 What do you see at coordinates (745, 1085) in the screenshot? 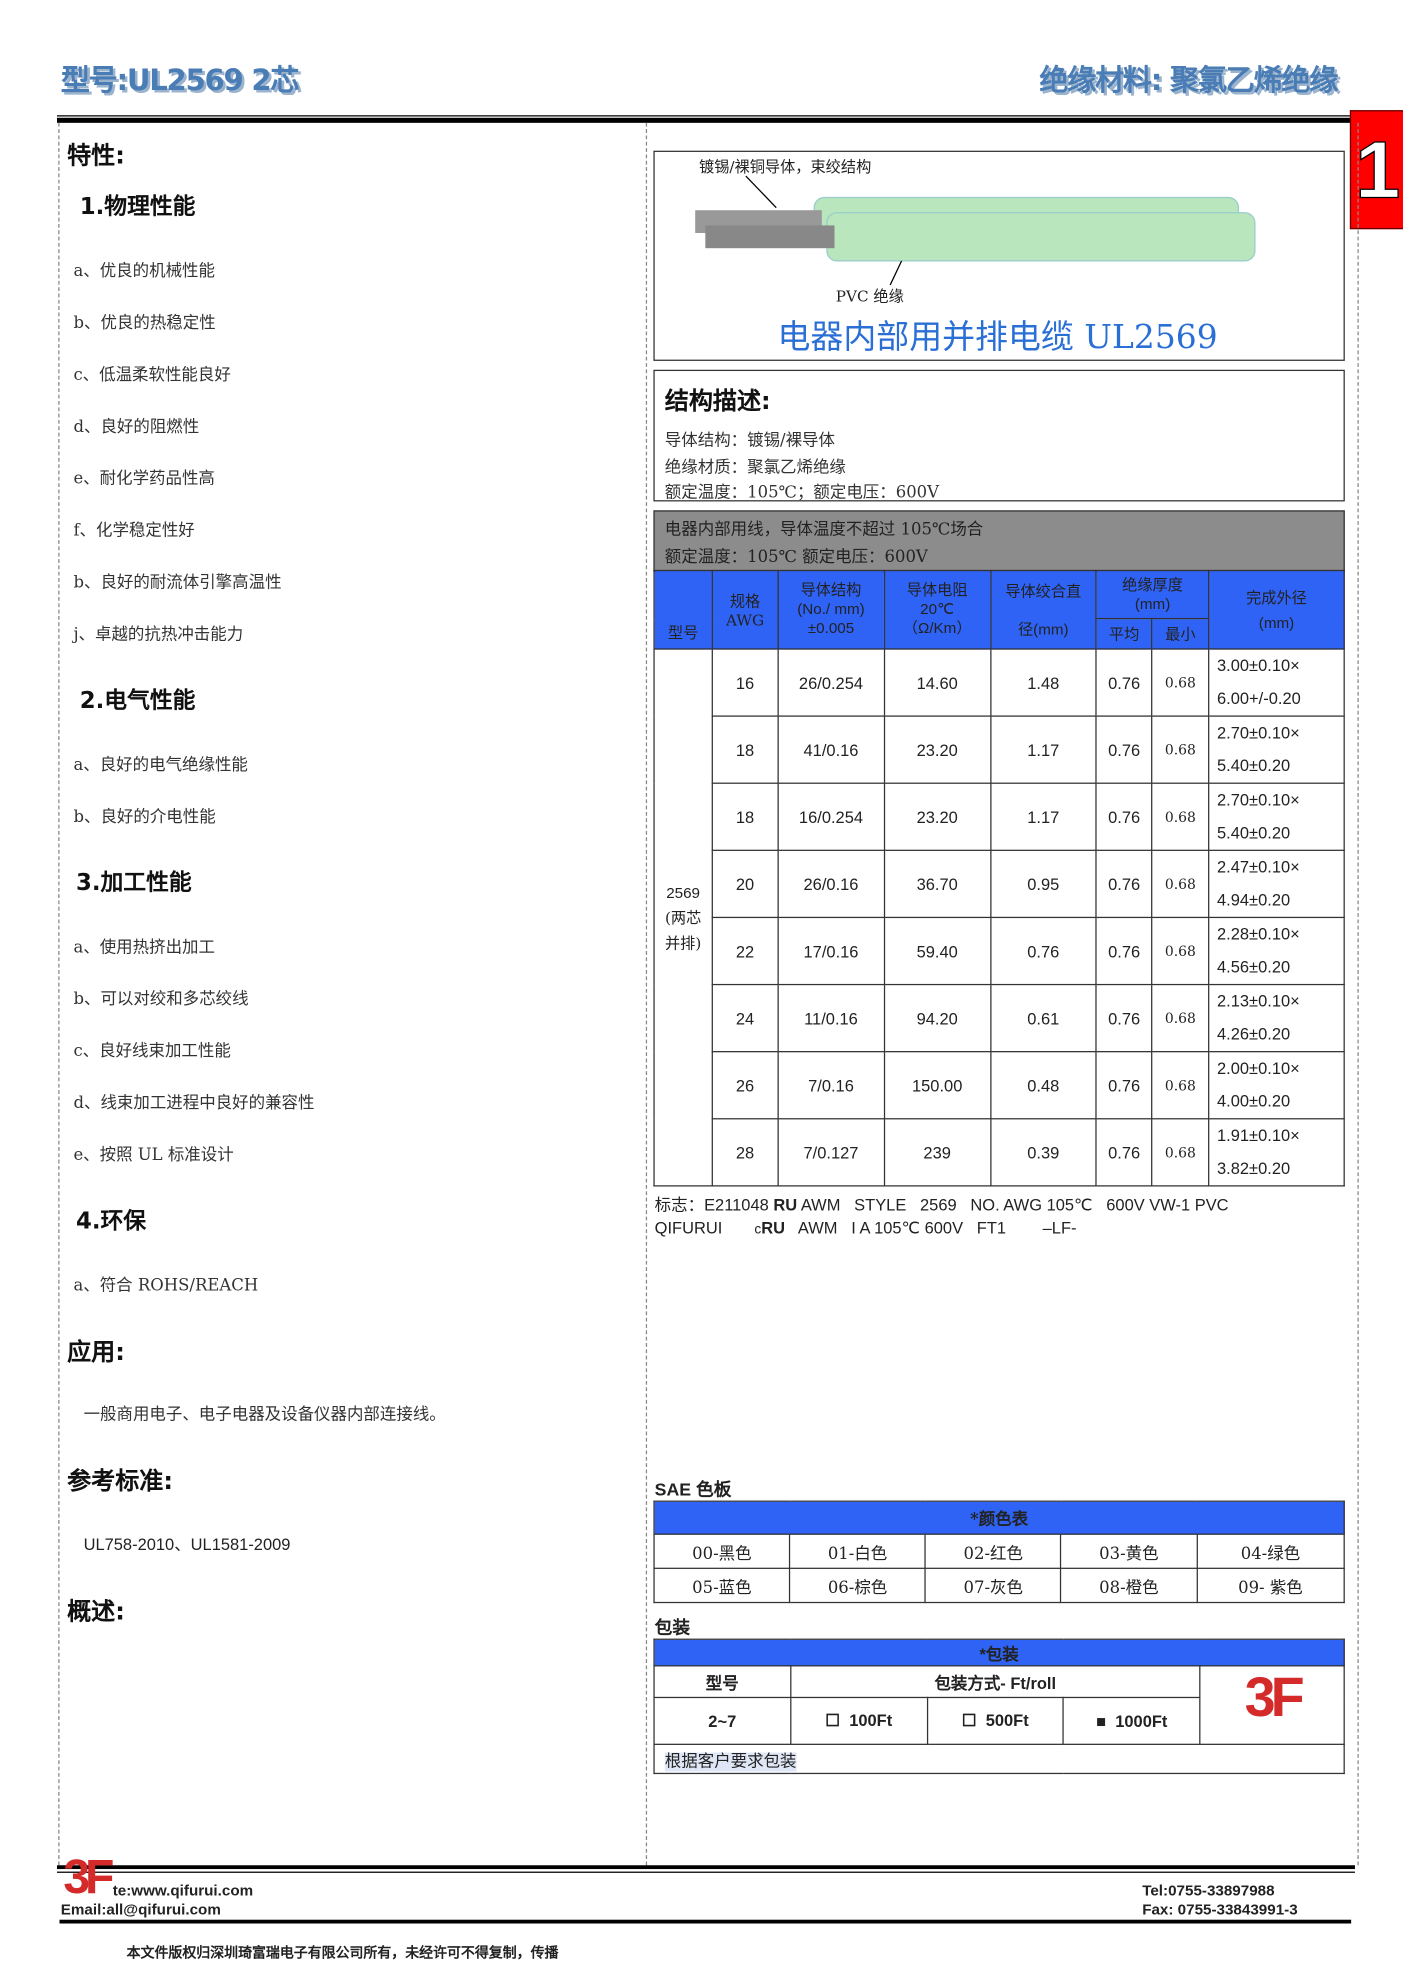
I see `cell-awg: 26` at bounding box center [745, 1085].